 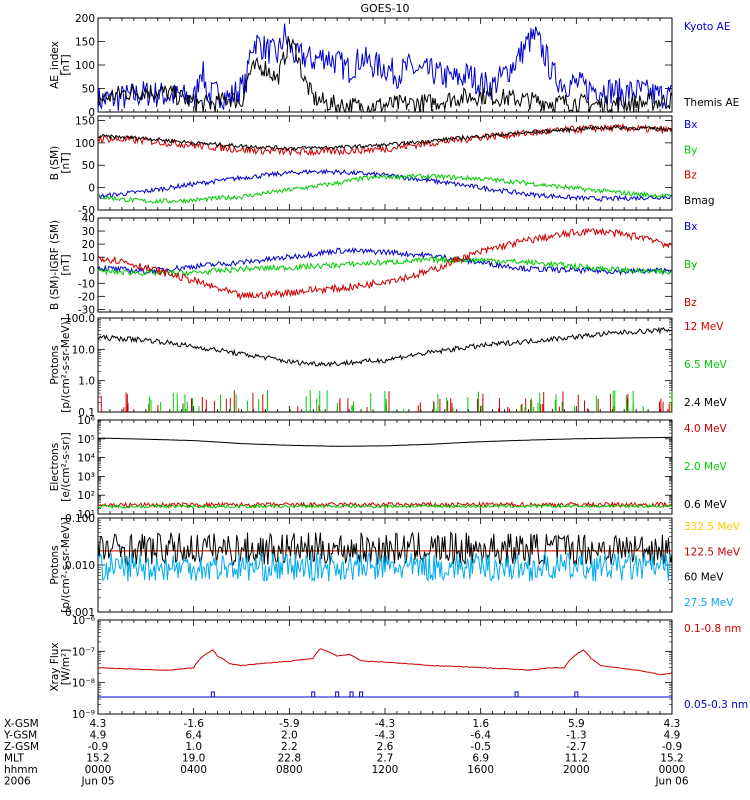 I want to click on x-row-value: -5.9, so click(x=289, y=724).